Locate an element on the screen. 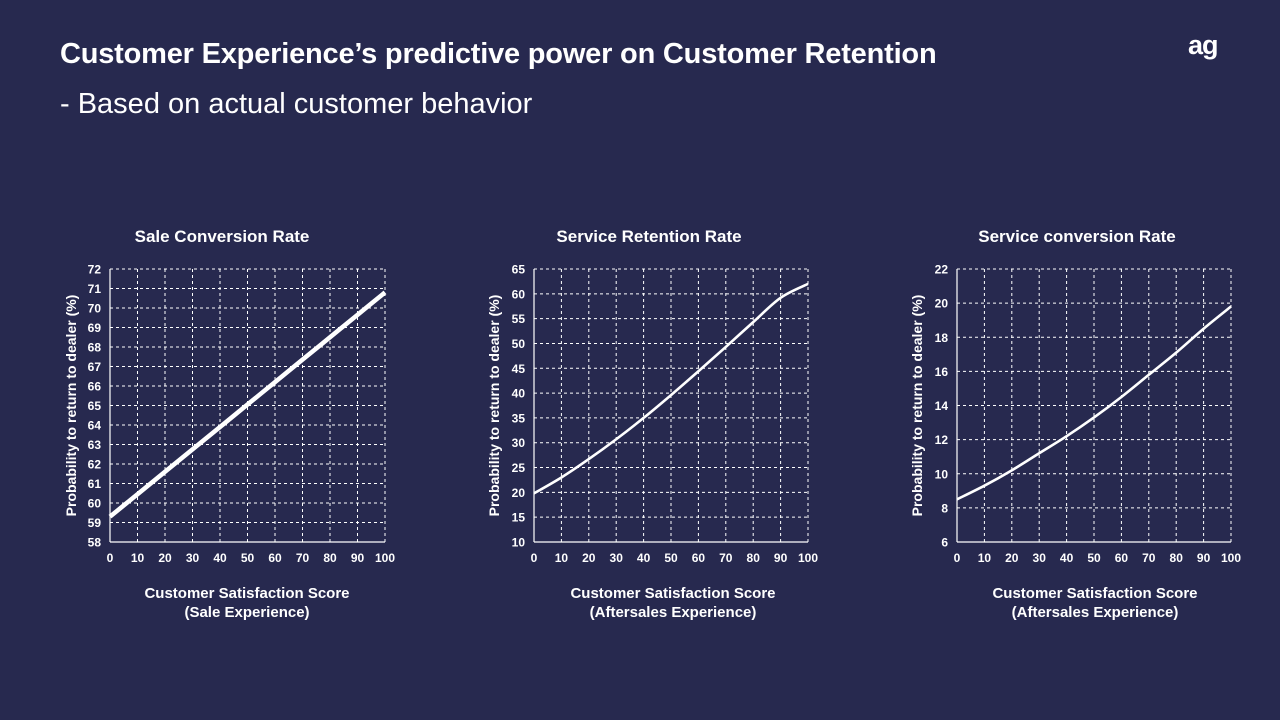  y-tick-label: 61 is located at coordinates (95, 484).